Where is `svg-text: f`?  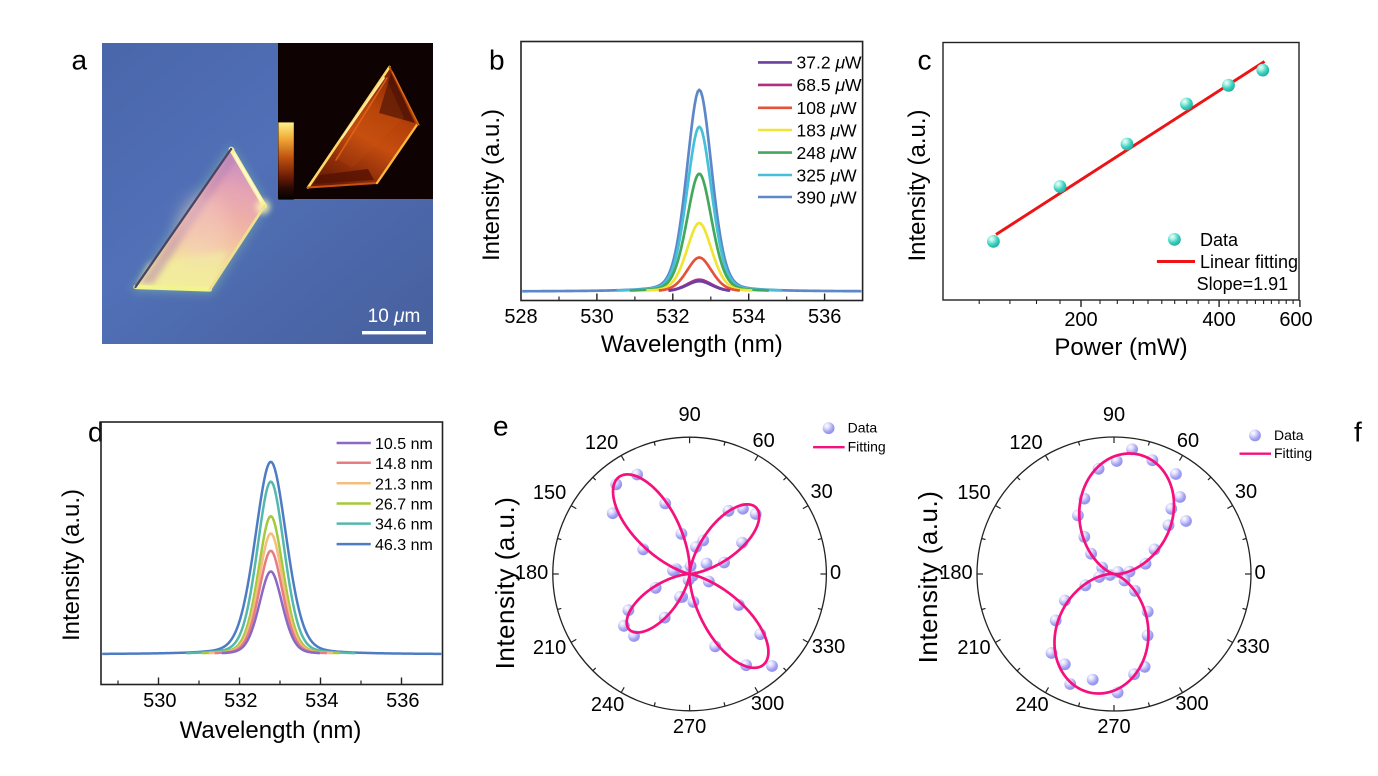 svg-text: f is located at coordinates (1358, 432).